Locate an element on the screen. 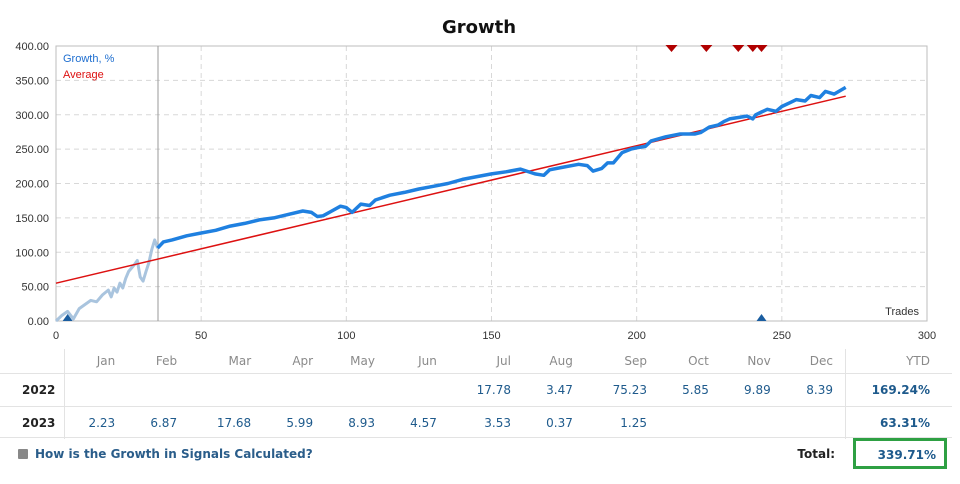  x-axis-ticks: 0 50 100 150 200 250 300 is located at coordinates (494, 336).